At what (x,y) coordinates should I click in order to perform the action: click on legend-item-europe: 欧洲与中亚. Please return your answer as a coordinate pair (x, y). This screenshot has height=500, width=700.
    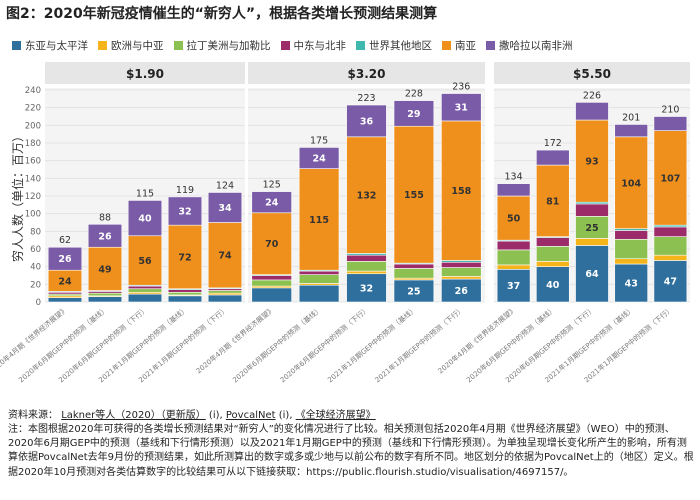
    Looking at the image, I should click on (131, 45).